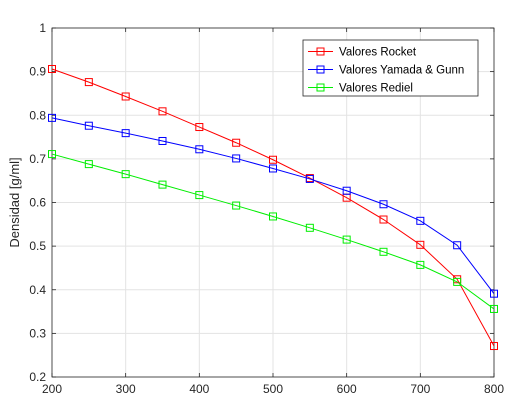 This screenshot has width=526, height=404. Describe the element at coordinates (37, 203) in the screenshot. I see `y-tick-label: 0.6` at that location.